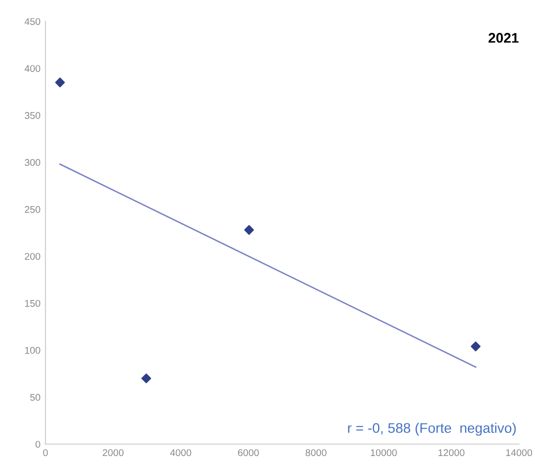 The image size is (535, 475). I want to click on x-tick-label: 6000, so click(248, 452).